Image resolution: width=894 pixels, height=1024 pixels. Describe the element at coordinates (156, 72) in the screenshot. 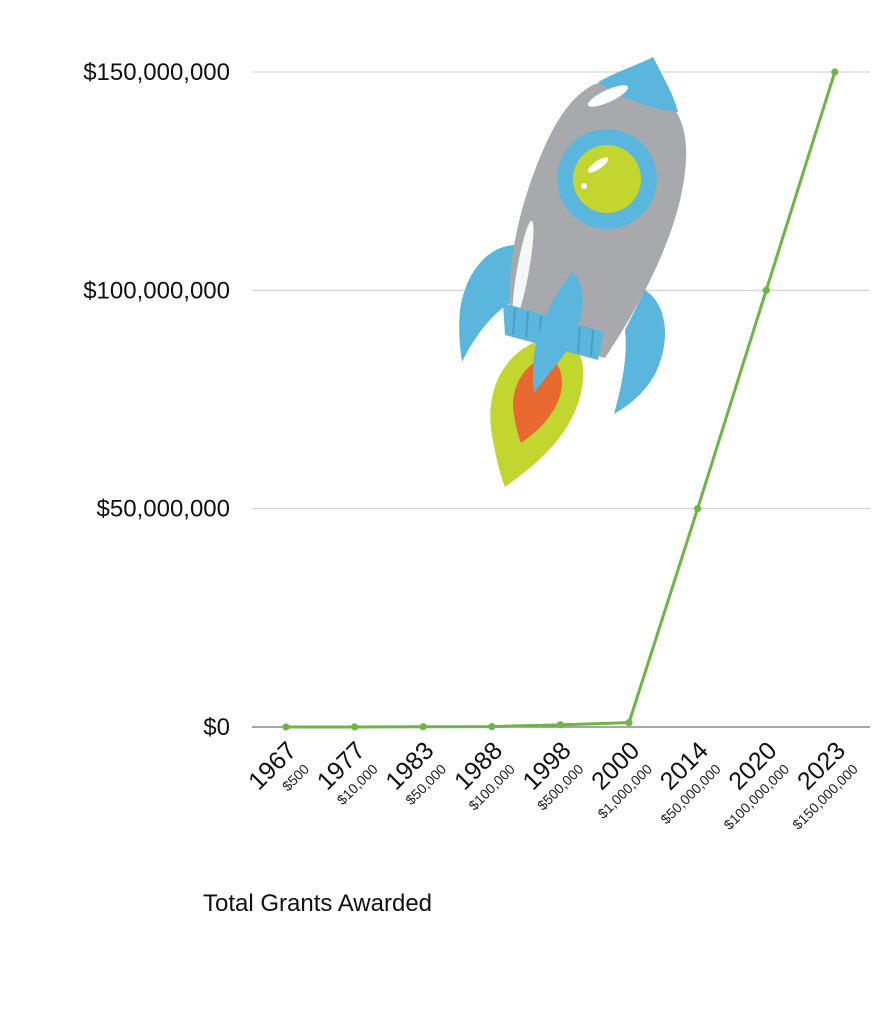

I see `y-tick-label: $150,000,000` at that location.